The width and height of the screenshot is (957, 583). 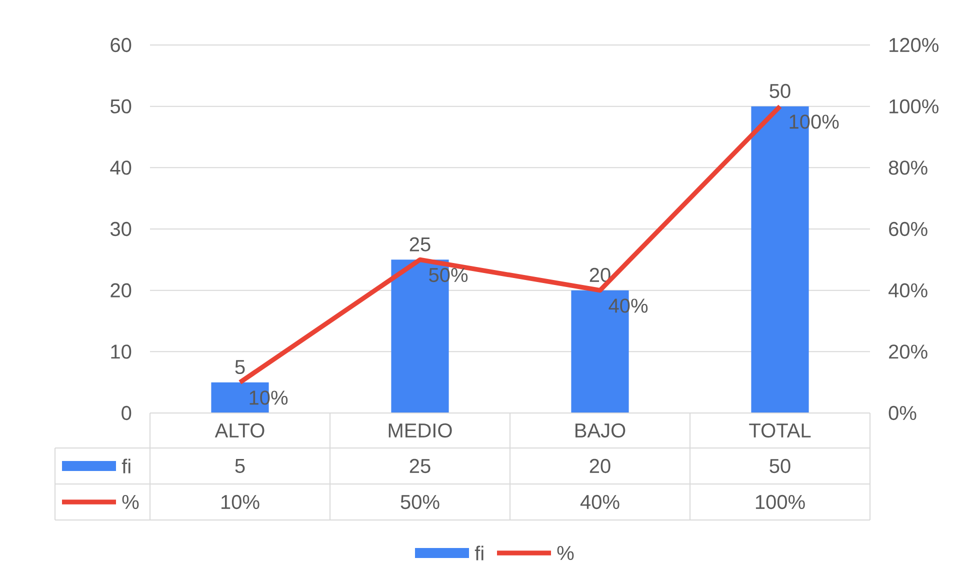 I want to click on x-tick-label: BAJO, so click(x=601, y=430).